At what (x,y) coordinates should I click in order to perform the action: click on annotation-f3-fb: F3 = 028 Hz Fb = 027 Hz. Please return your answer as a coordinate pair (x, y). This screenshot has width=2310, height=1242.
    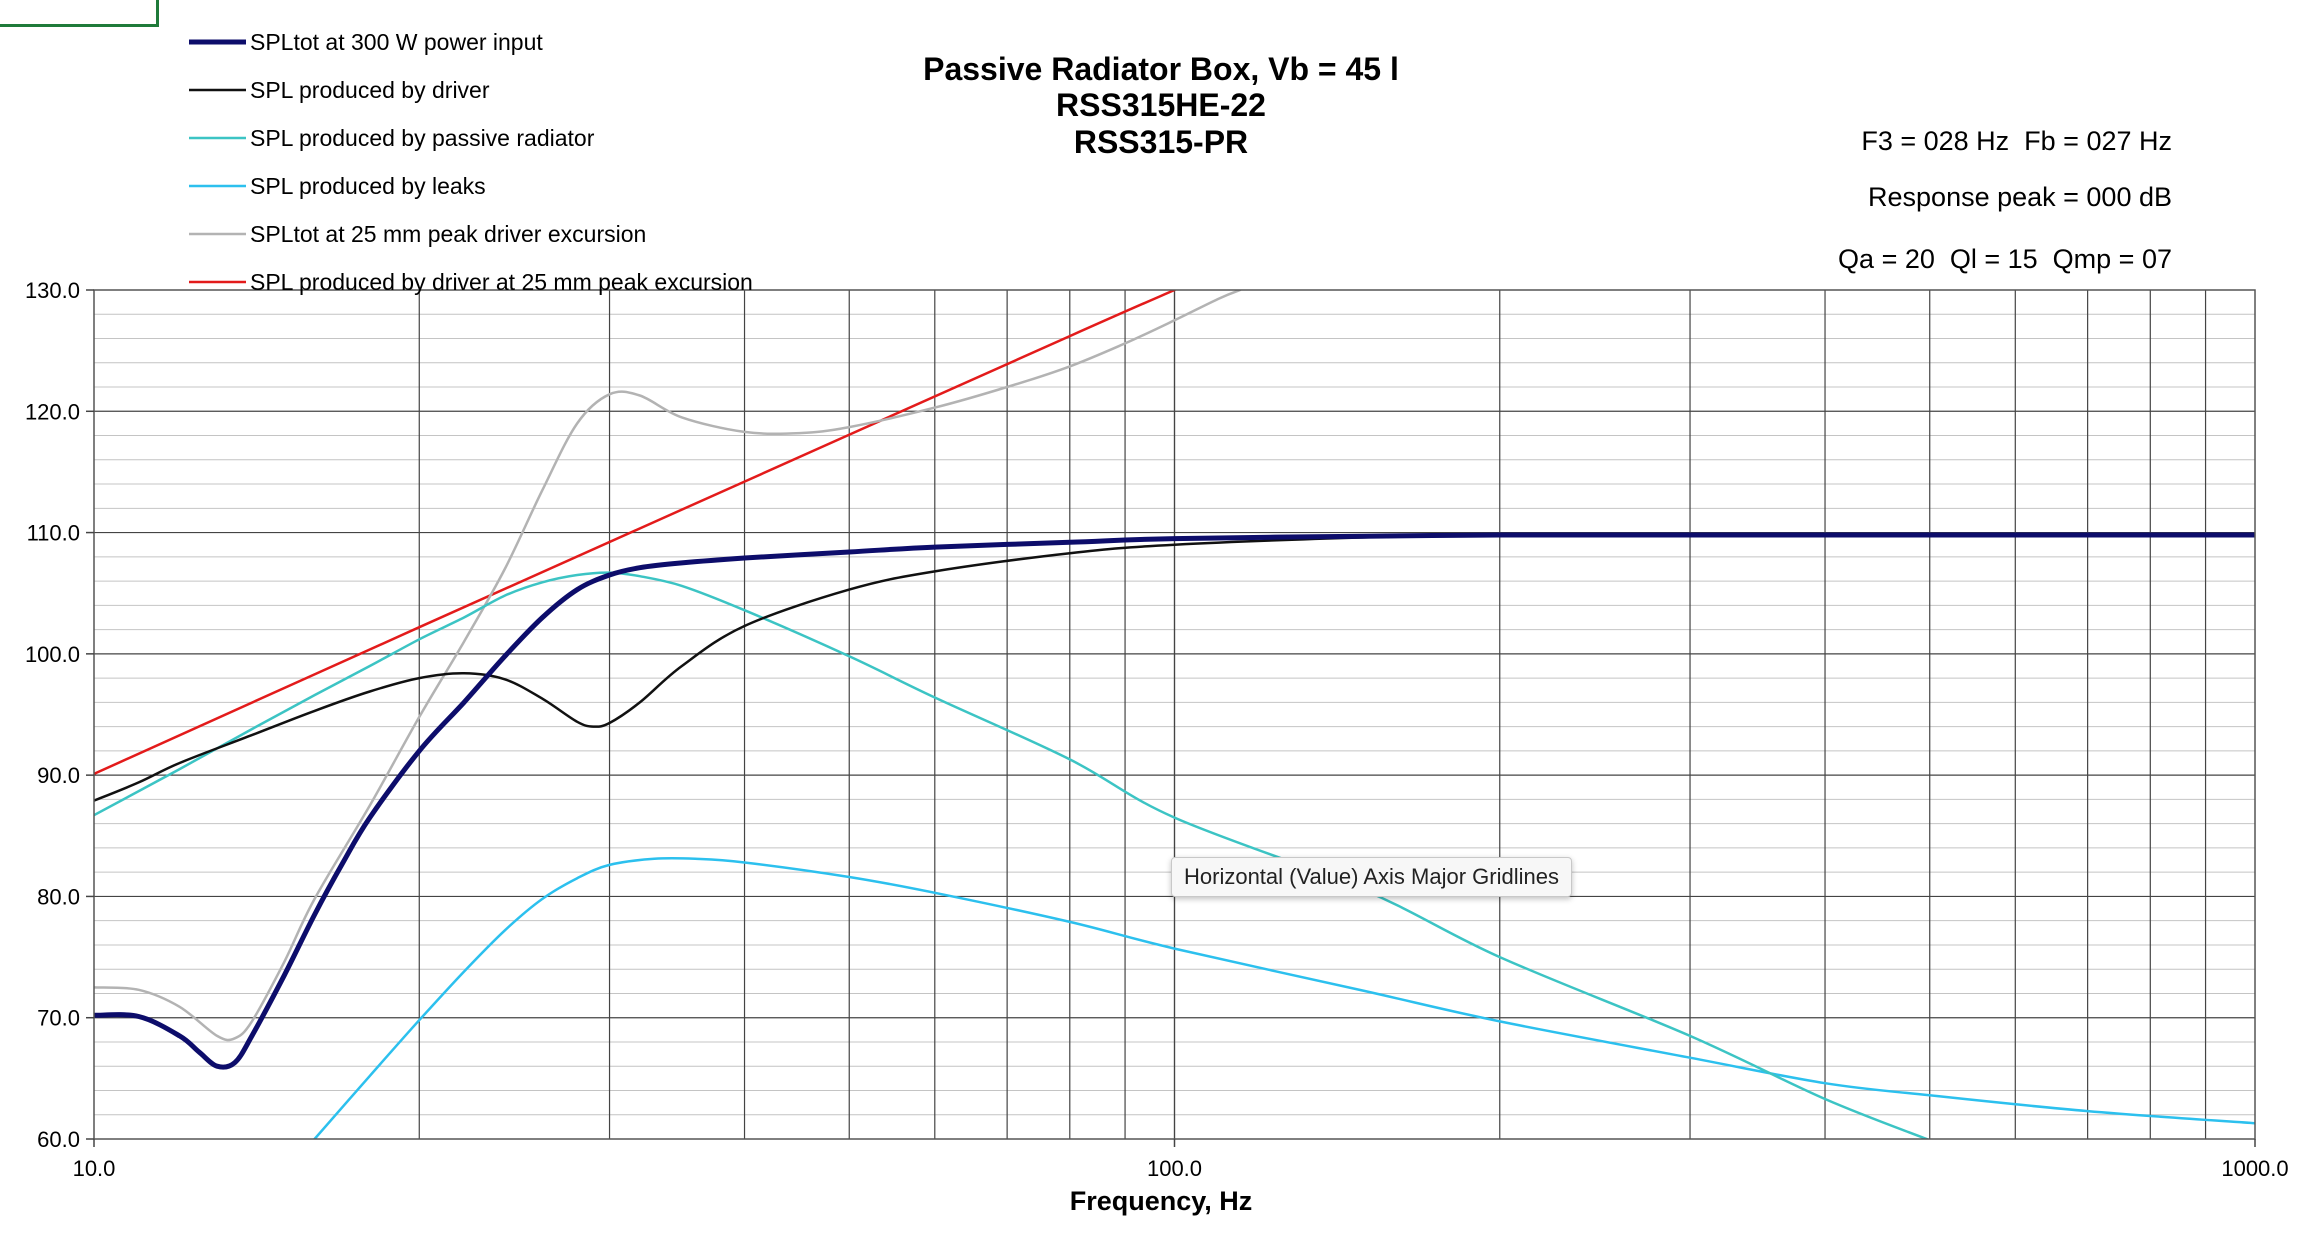
    Looking at the image, I should click on (2016, 141).